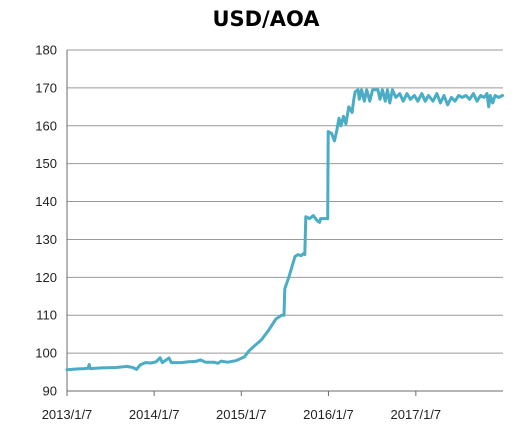 The height and width of the screenshot is (433, 528). Describe the element at coordinates (266, 19) in the screenshot. I see `chart-title: USD/AOA` at that location.